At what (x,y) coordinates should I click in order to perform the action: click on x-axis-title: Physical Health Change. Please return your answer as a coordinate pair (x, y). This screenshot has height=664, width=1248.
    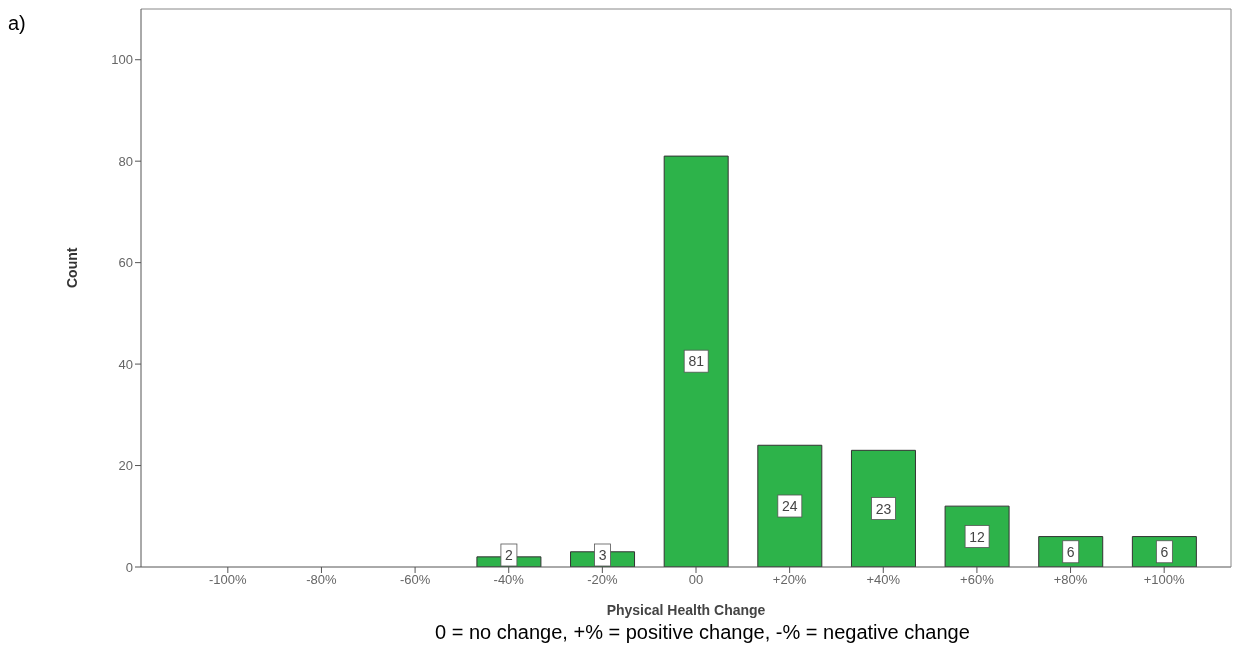
    Looking at the image, I should click on (686, 610).